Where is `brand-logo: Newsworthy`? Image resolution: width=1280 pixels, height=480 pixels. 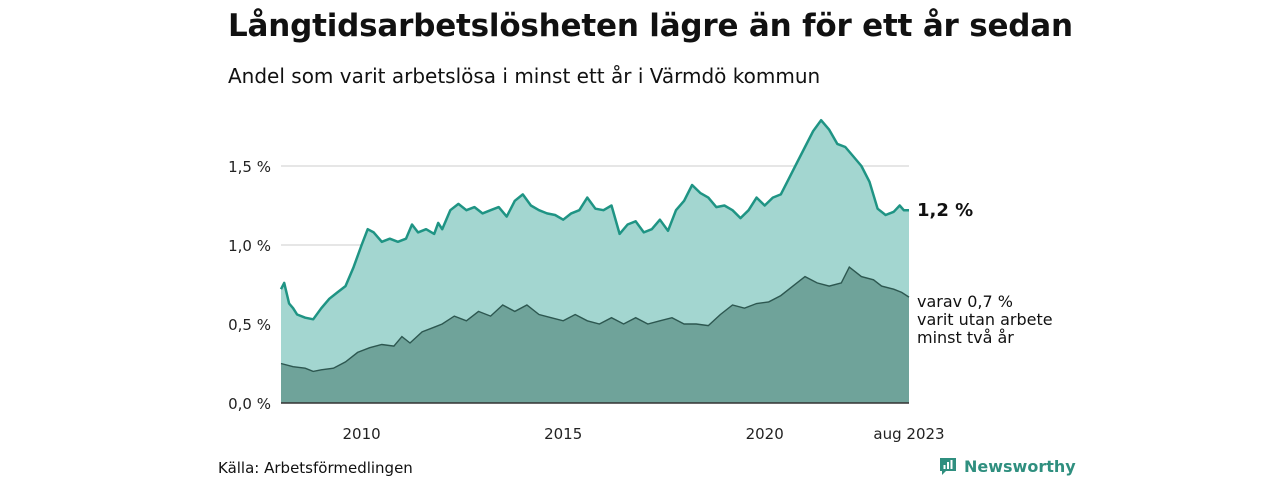
brand-logo: Newsworthy is located at coordinates (1007, 466).